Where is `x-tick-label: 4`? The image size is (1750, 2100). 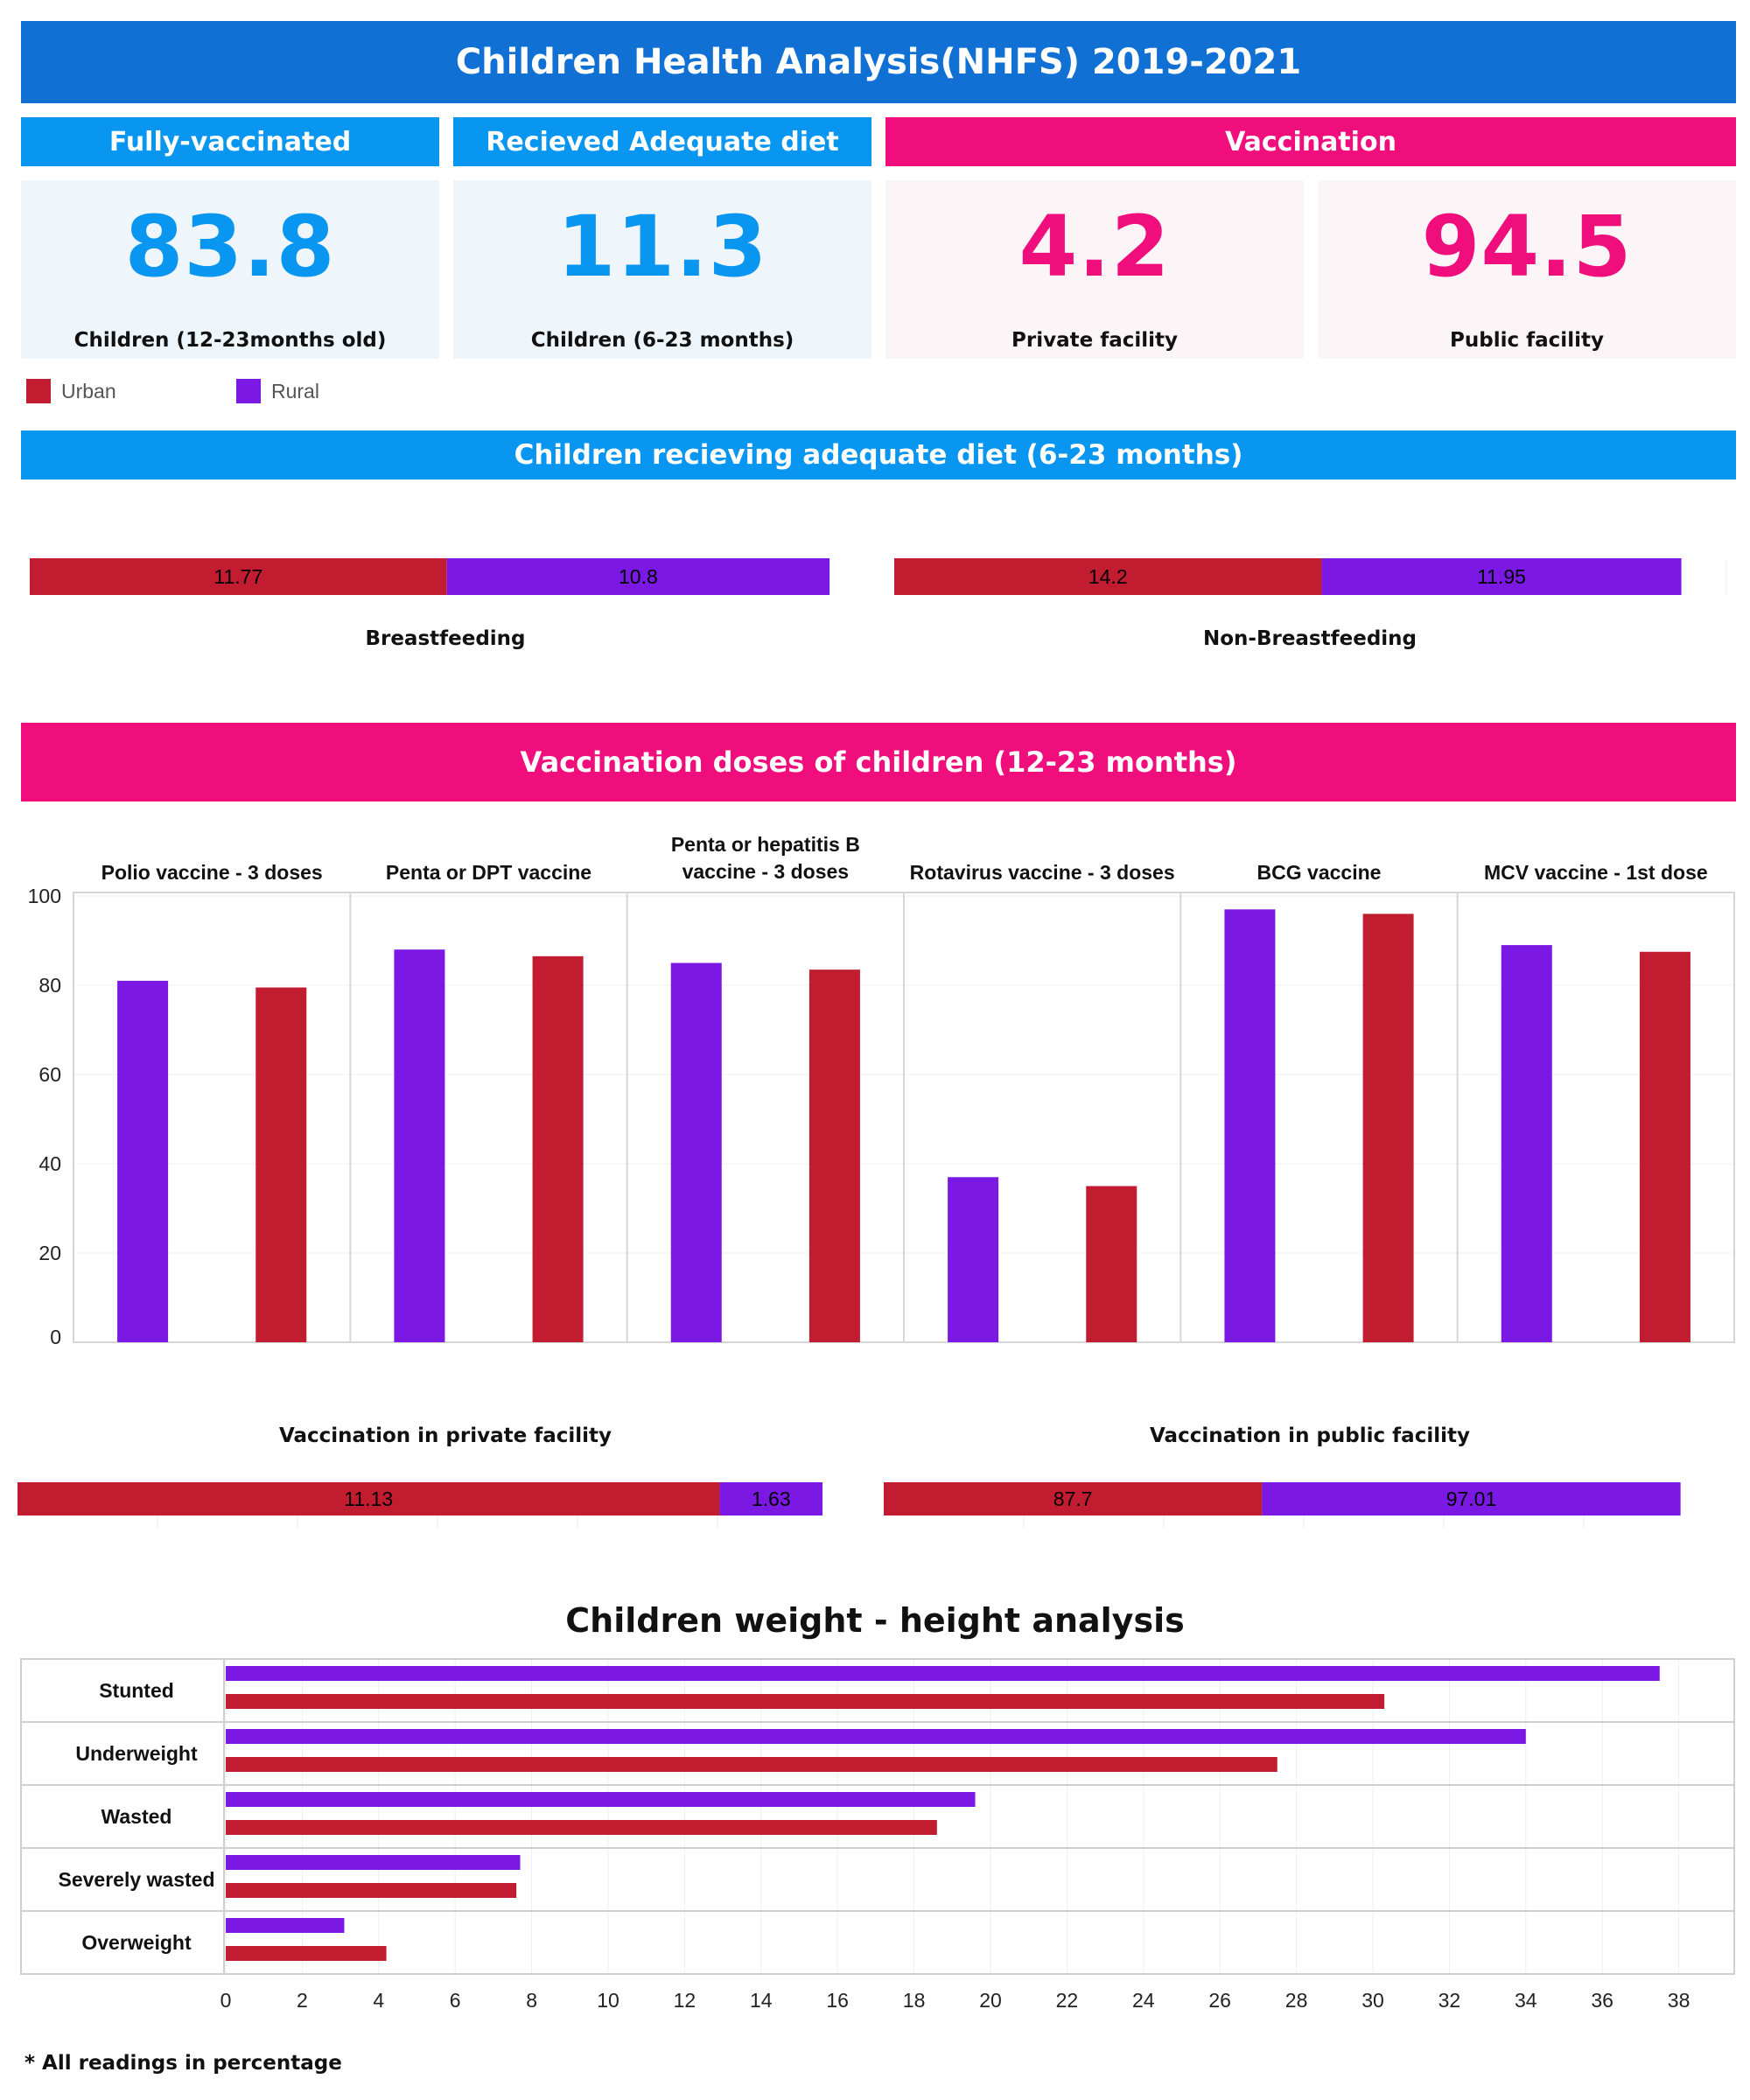 x-tick-label: 4 is located at coordinates (378, 2000).